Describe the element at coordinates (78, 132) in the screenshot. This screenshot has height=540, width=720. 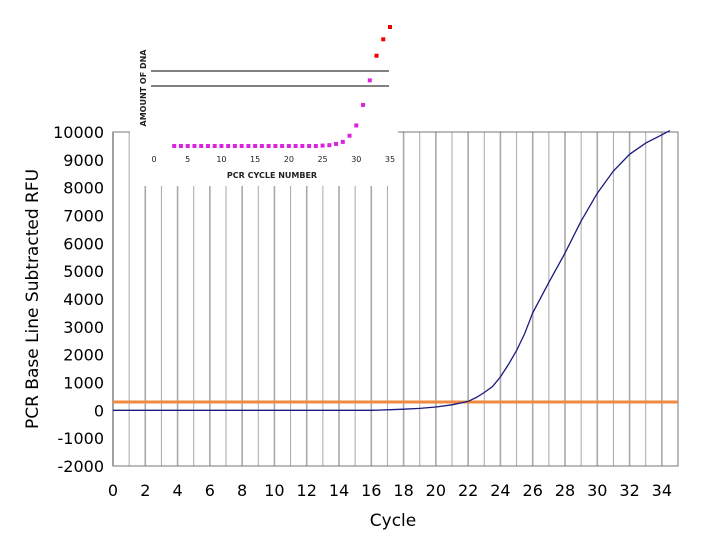
I see `y-tick-label: 10000` at that location.